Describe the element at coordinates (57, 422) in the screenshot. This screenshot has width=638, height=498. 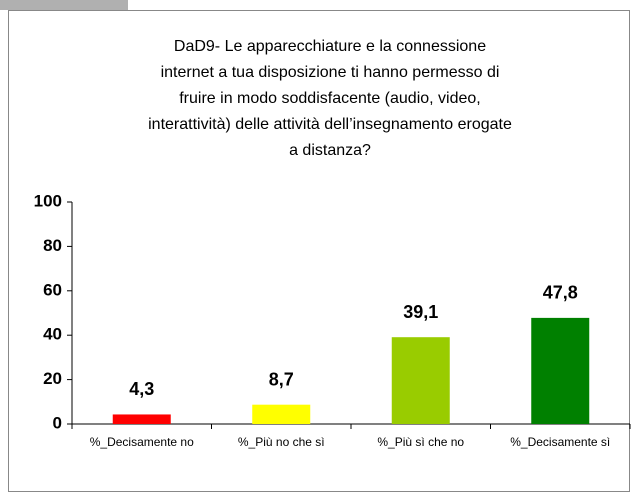
I see `y-tick-label: 0` at that location.